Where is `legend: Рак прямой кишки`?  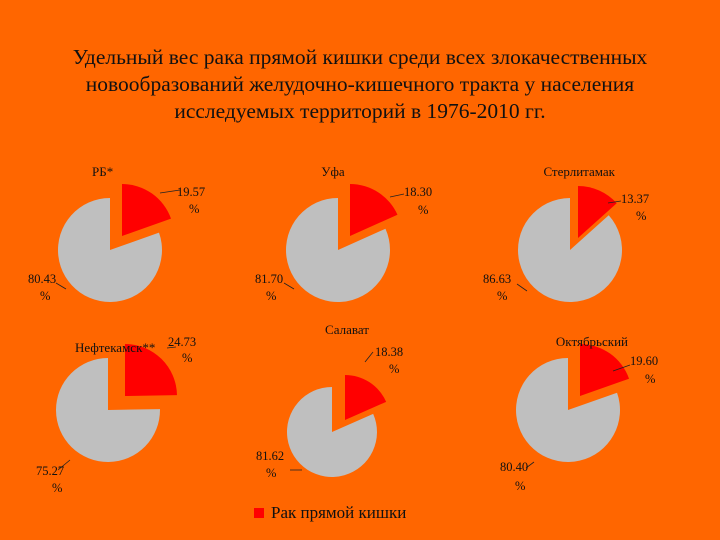 legend: Рак прямой кишки is located at coordinates (330, 513).